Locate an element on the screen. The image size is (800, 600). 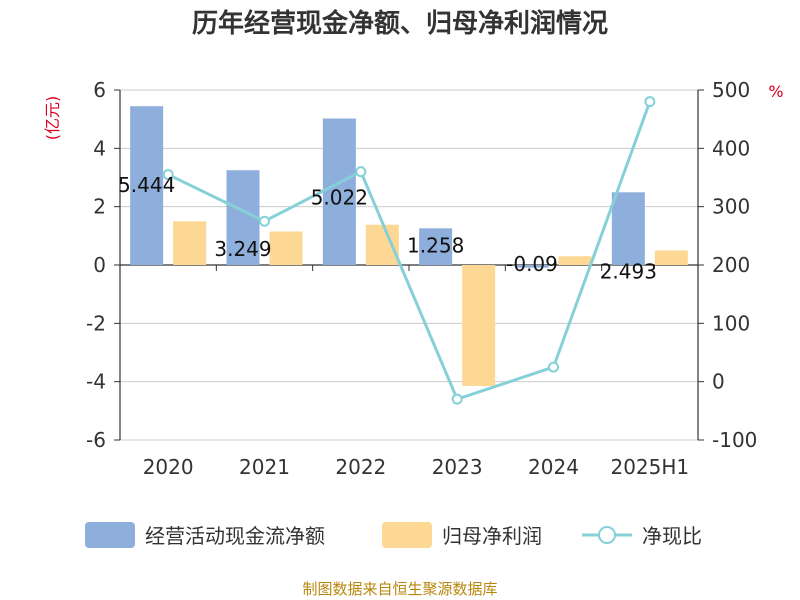
legend-label-cashflow: 经营活动现金流净额 is located at coordinates (235, 536).